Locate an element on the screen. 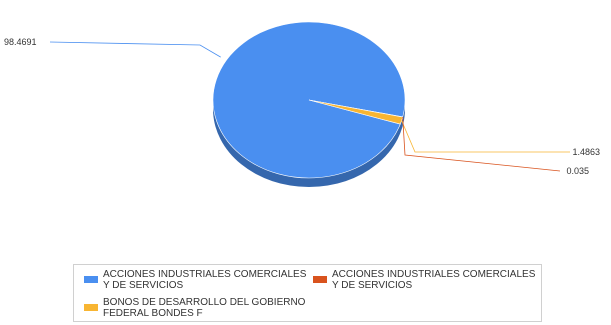 The height and width of the screenshot is (325, 611). data-label: 98.4691 is located at coordinates (20, 42).